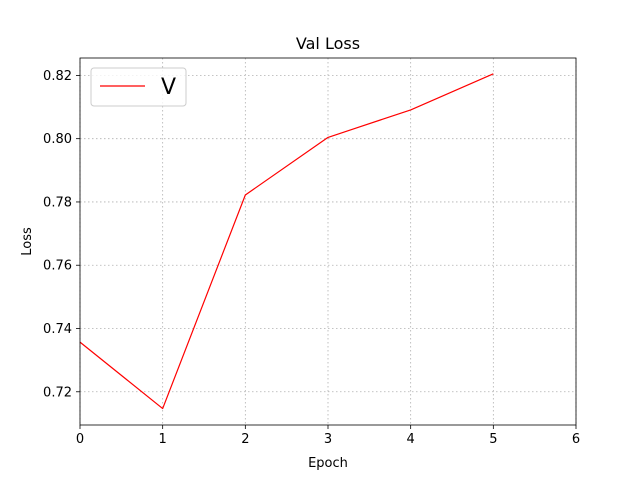 The image size is (640, 480). Describe the element at coordinates (61, 234) in the screenshot. I see `y-axis-ticks: 0.72 0.74 0.76 0.78 0.80 0.82` at that location.